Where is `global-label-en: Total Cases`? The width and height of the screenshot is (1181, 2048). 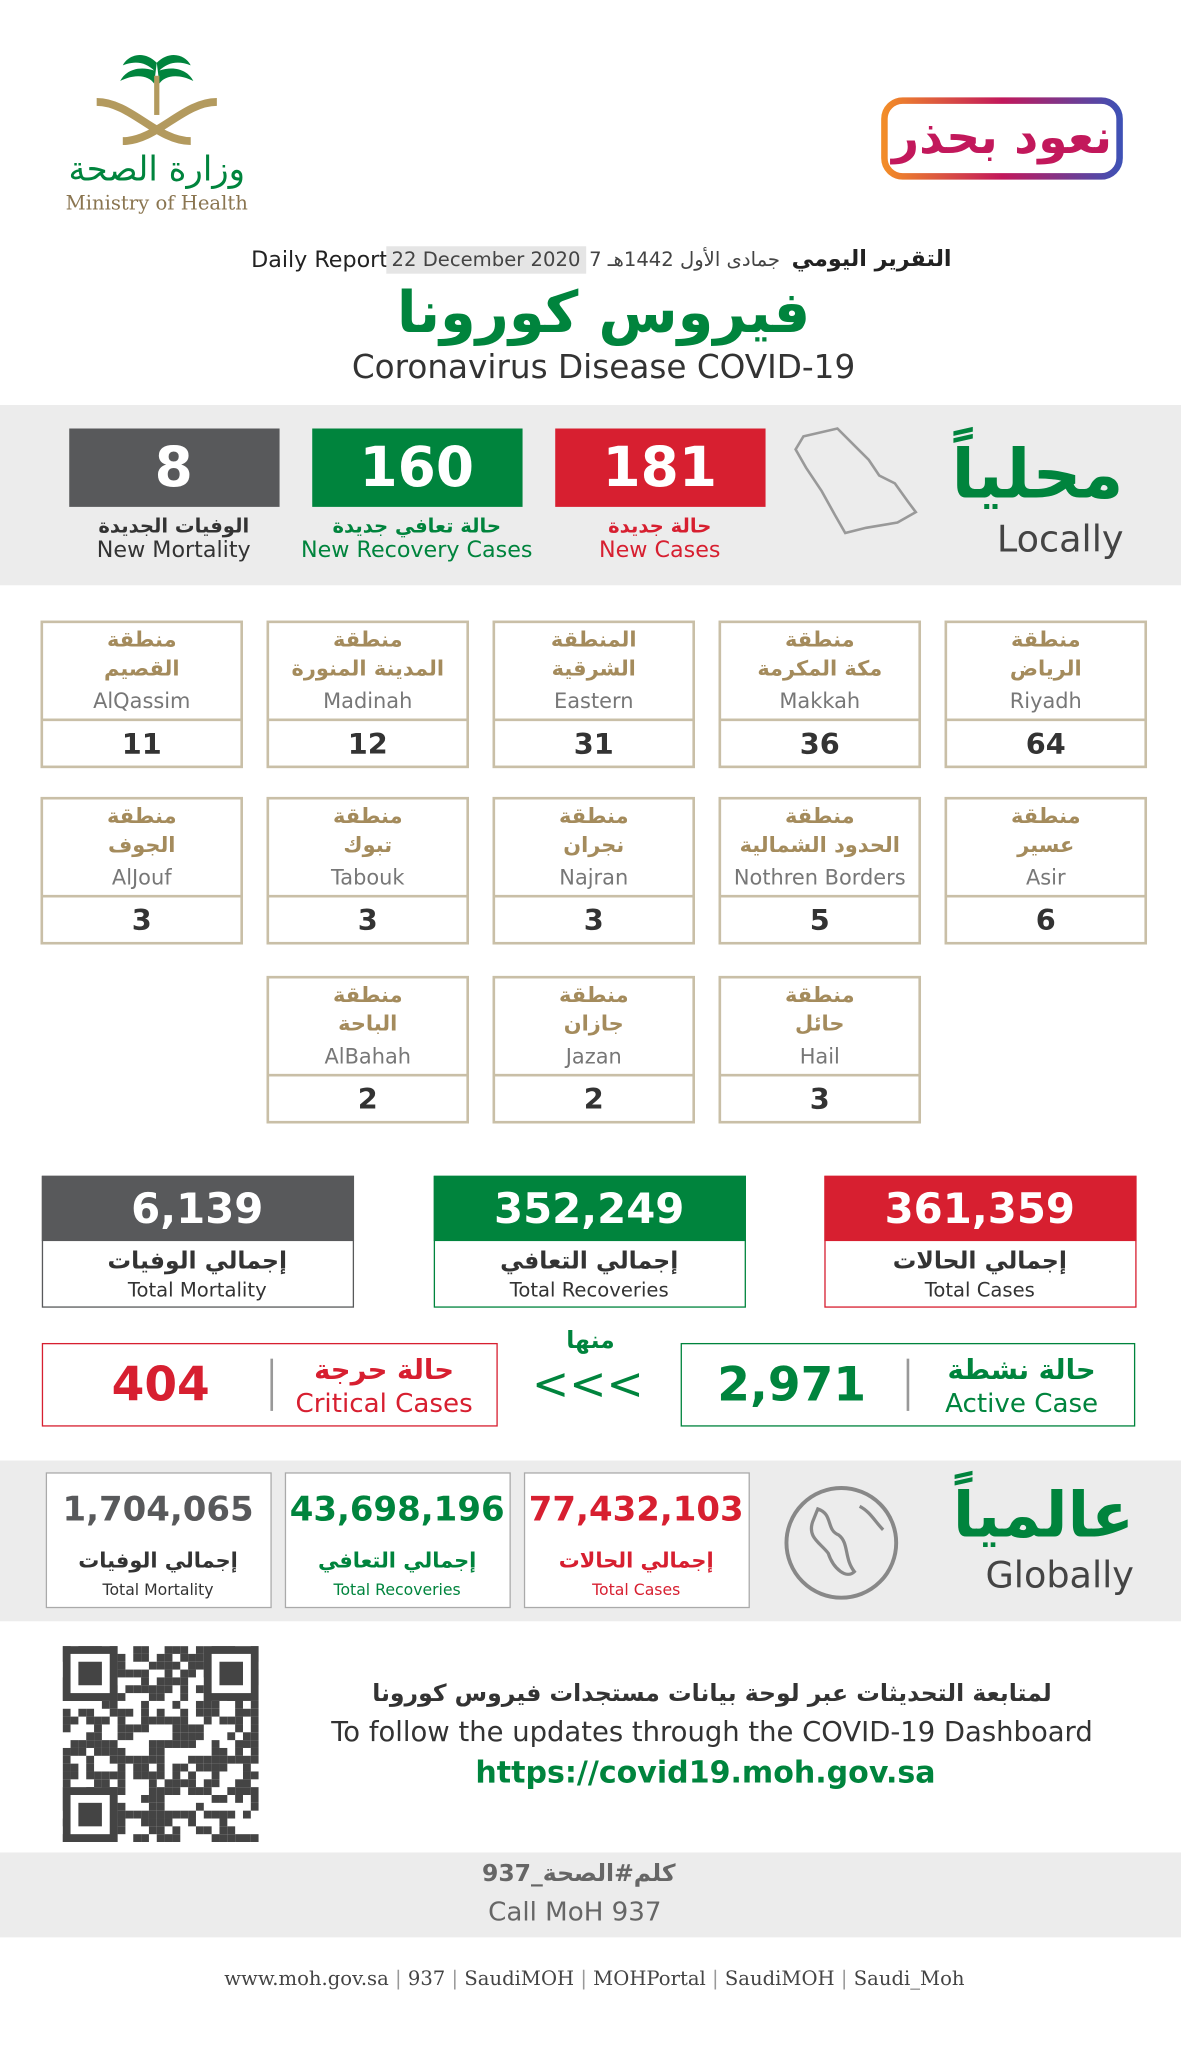
global-label-en: Total Cases is located at coordinates (636, 1590).